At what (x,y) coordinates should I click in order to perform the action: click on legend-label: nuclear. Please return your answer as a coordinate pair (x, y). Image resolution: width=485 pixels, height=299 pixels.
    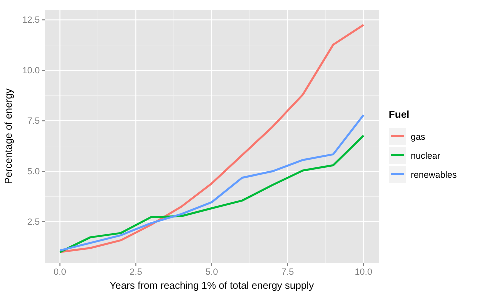
    Looking at the image, I should click on (426, 156).